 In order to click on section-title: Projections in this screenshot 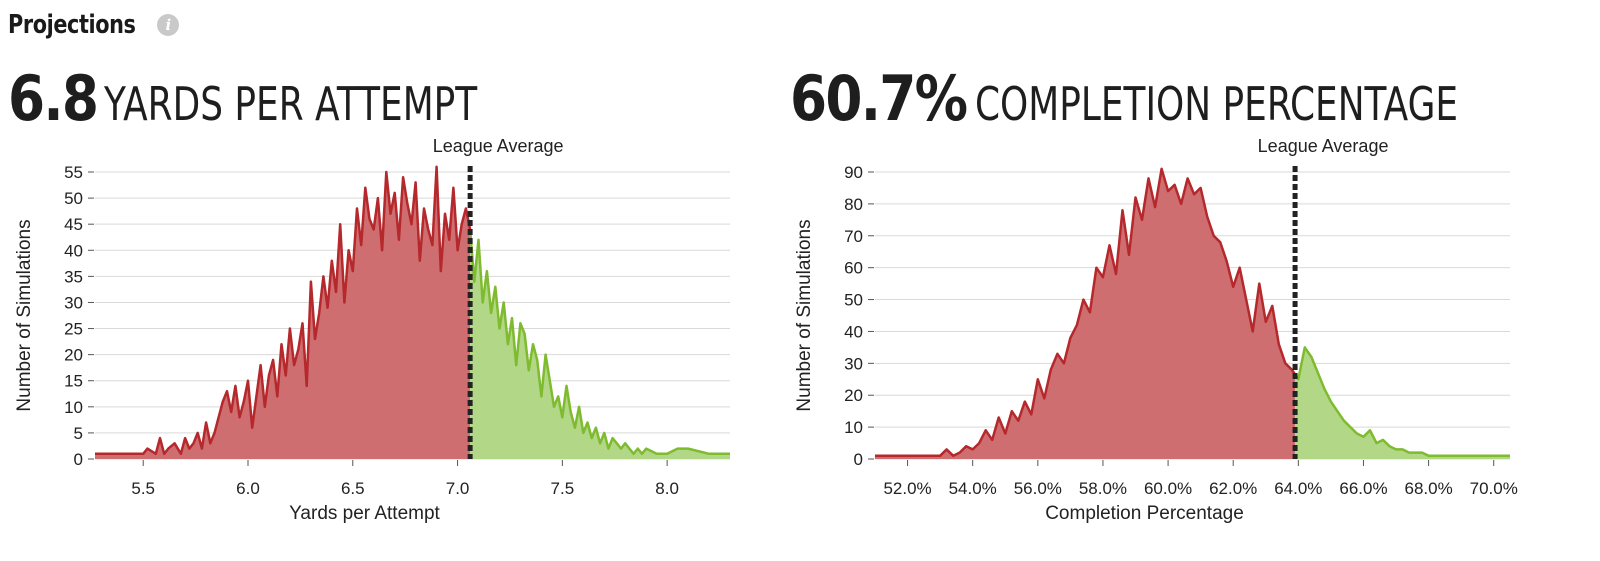, I will do `click(72, 25)`.